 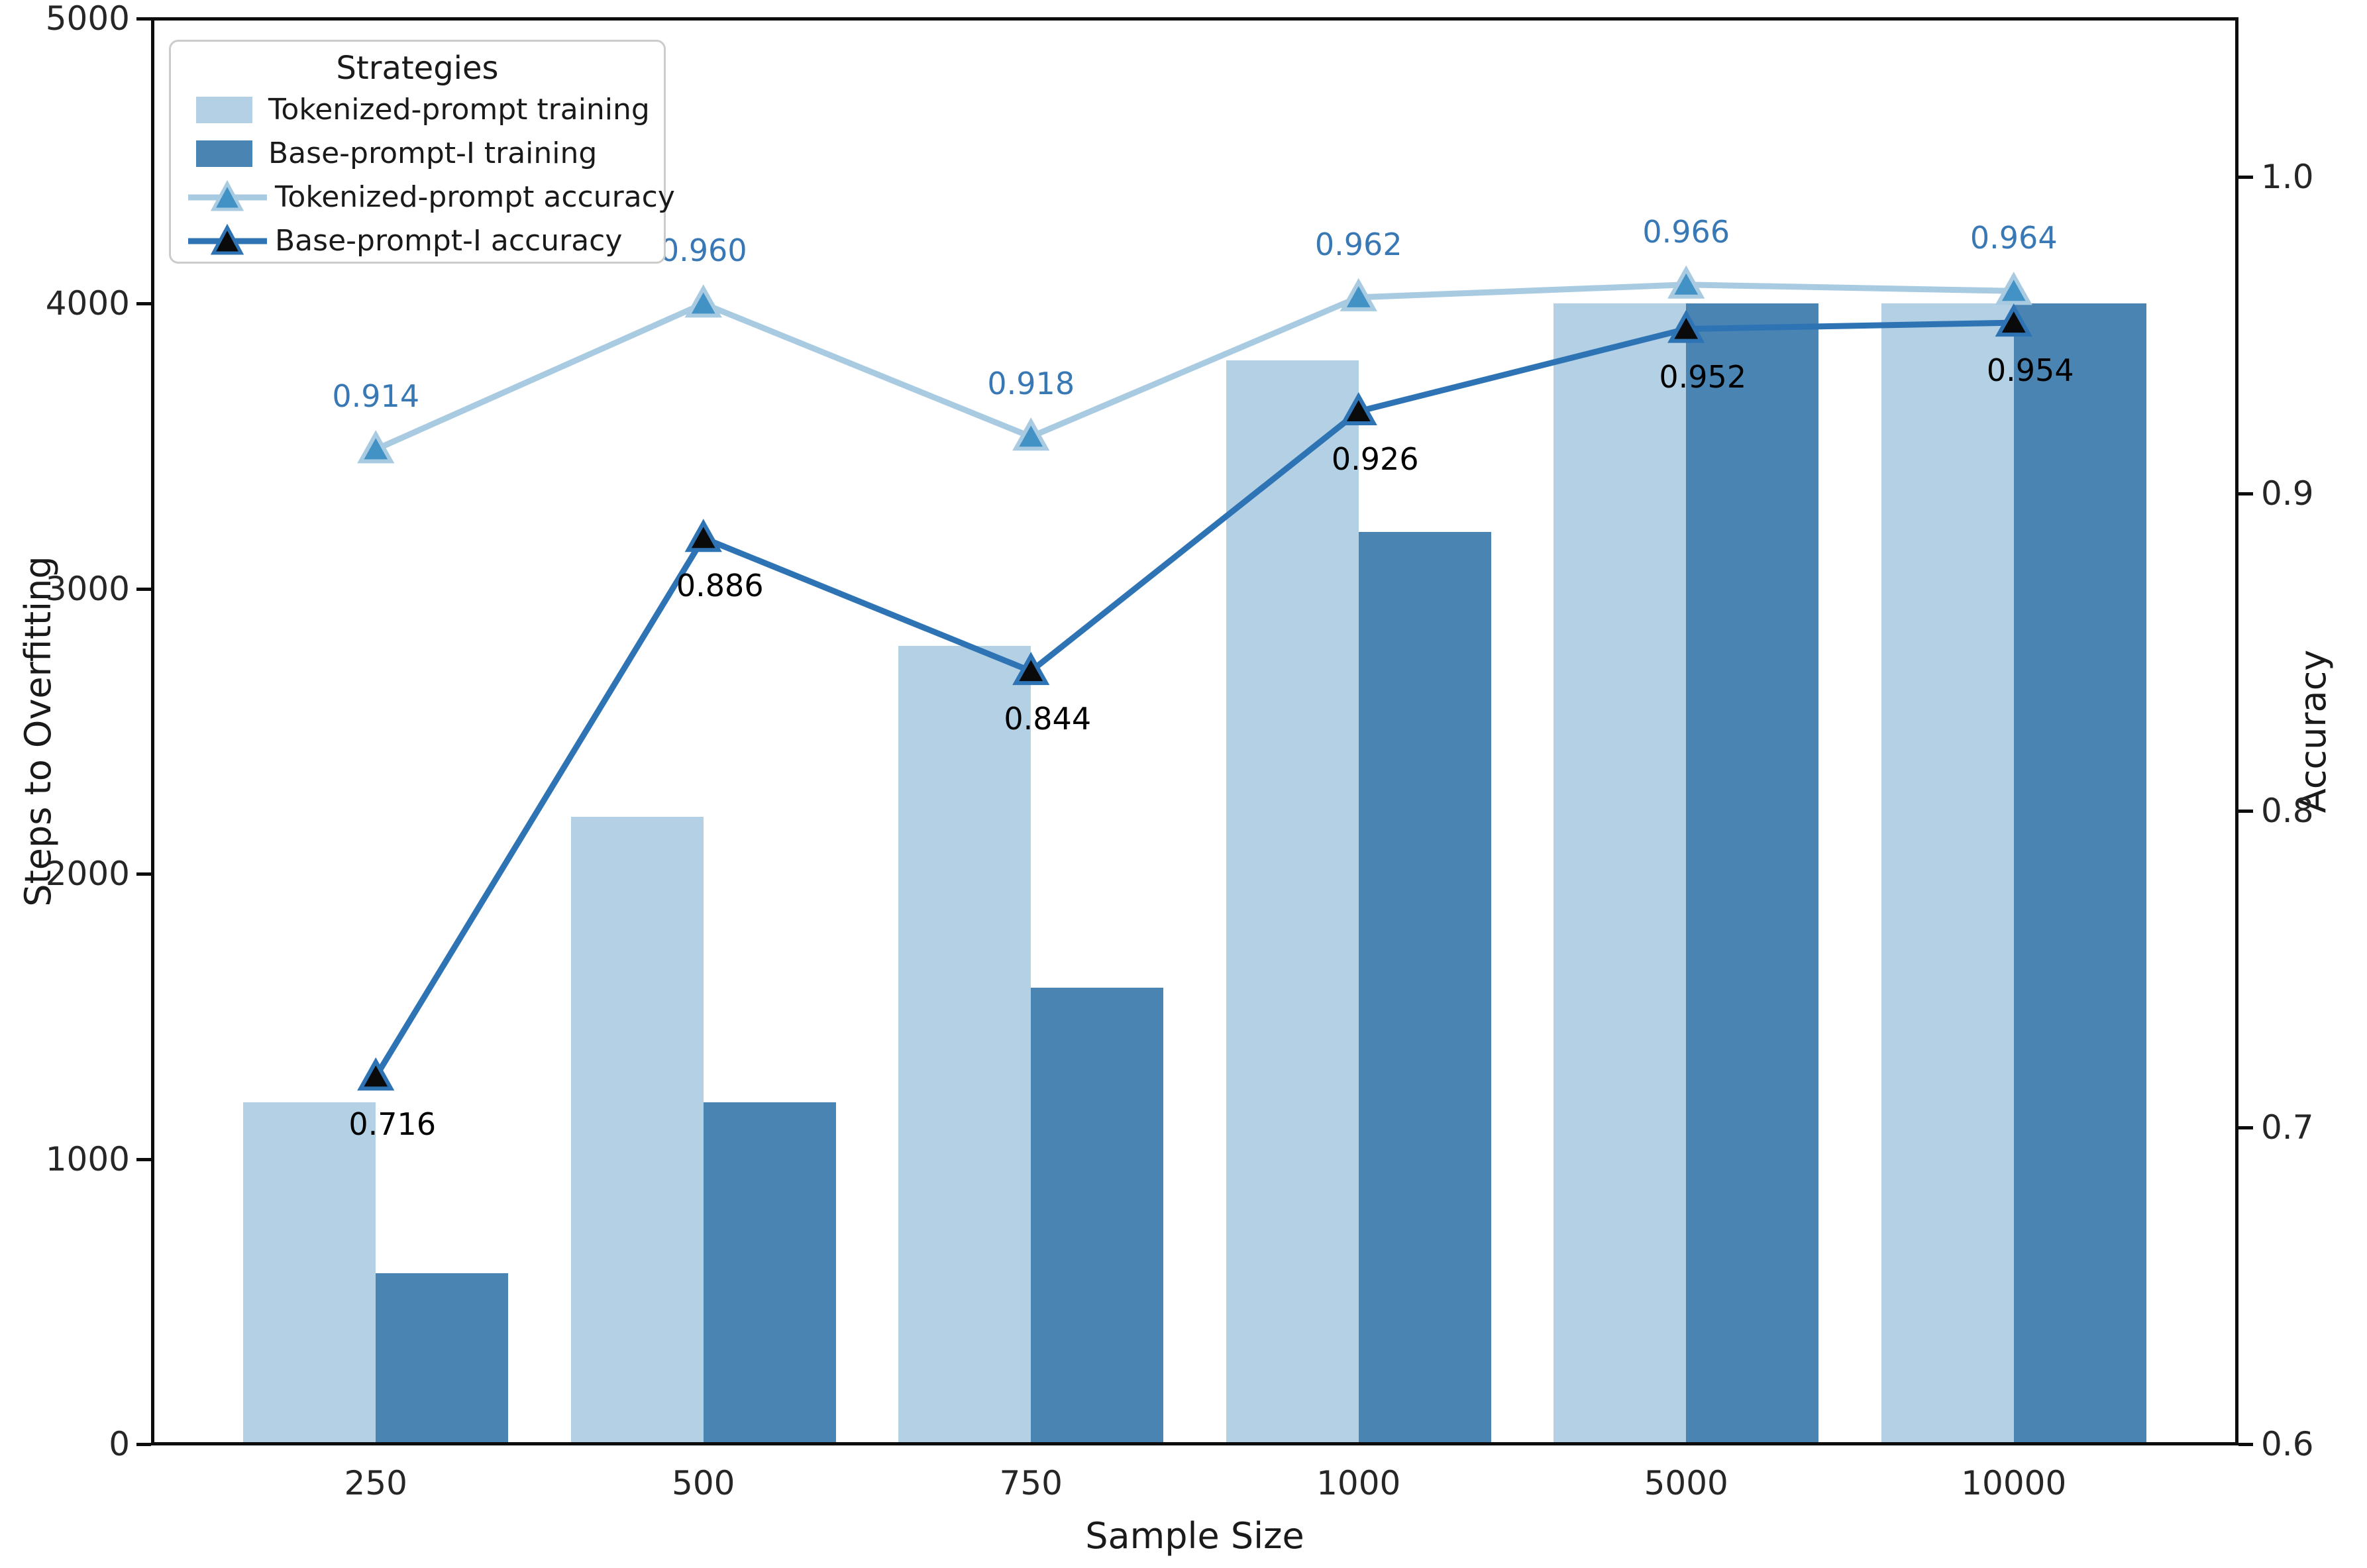 What do you see at coordinates (2287, 810) in the screenshot?
I see `y-tick-label-right: 0.8` at bounding box center [2287, 810].